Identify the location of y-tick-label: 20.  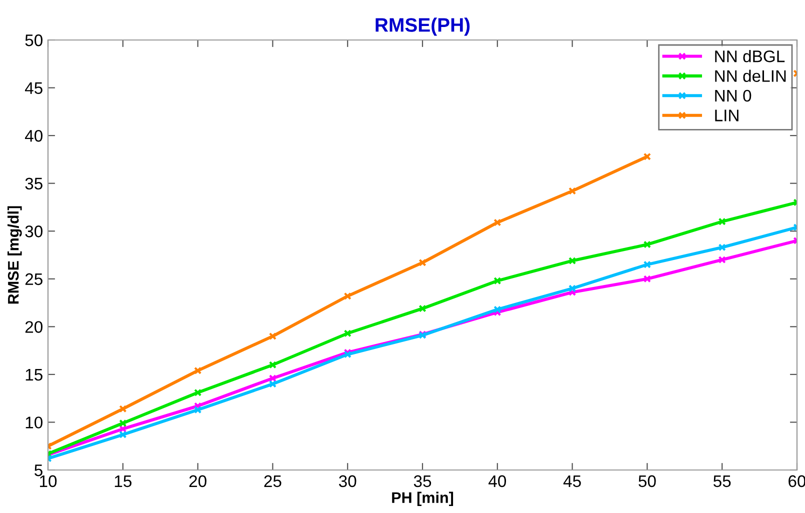
(33, 327).